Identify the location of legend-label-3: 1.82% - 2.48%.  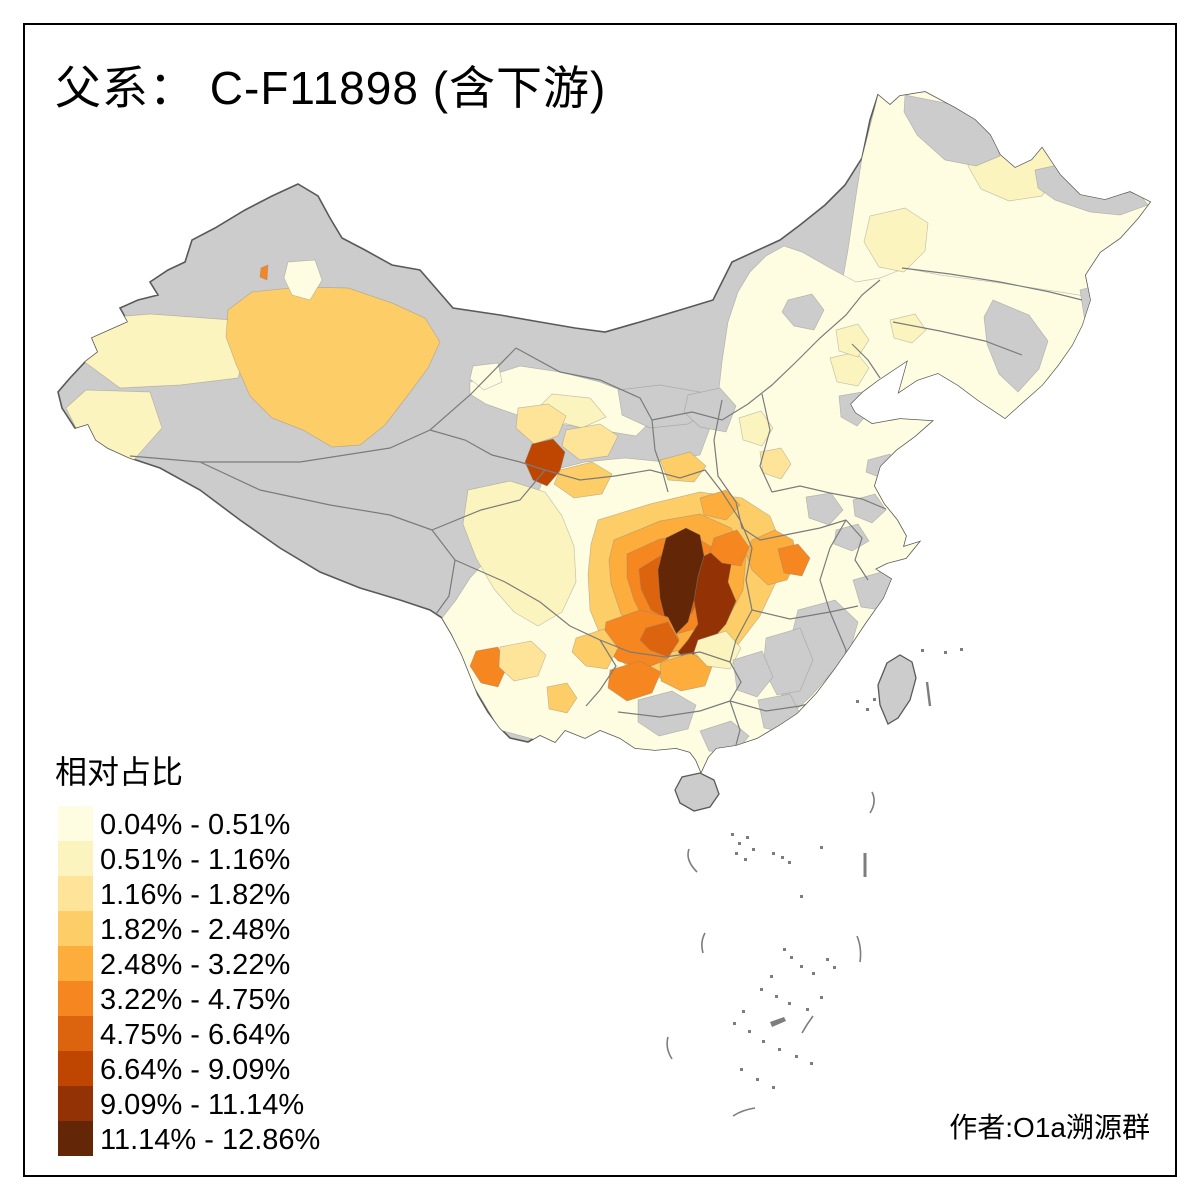
(195, 930).